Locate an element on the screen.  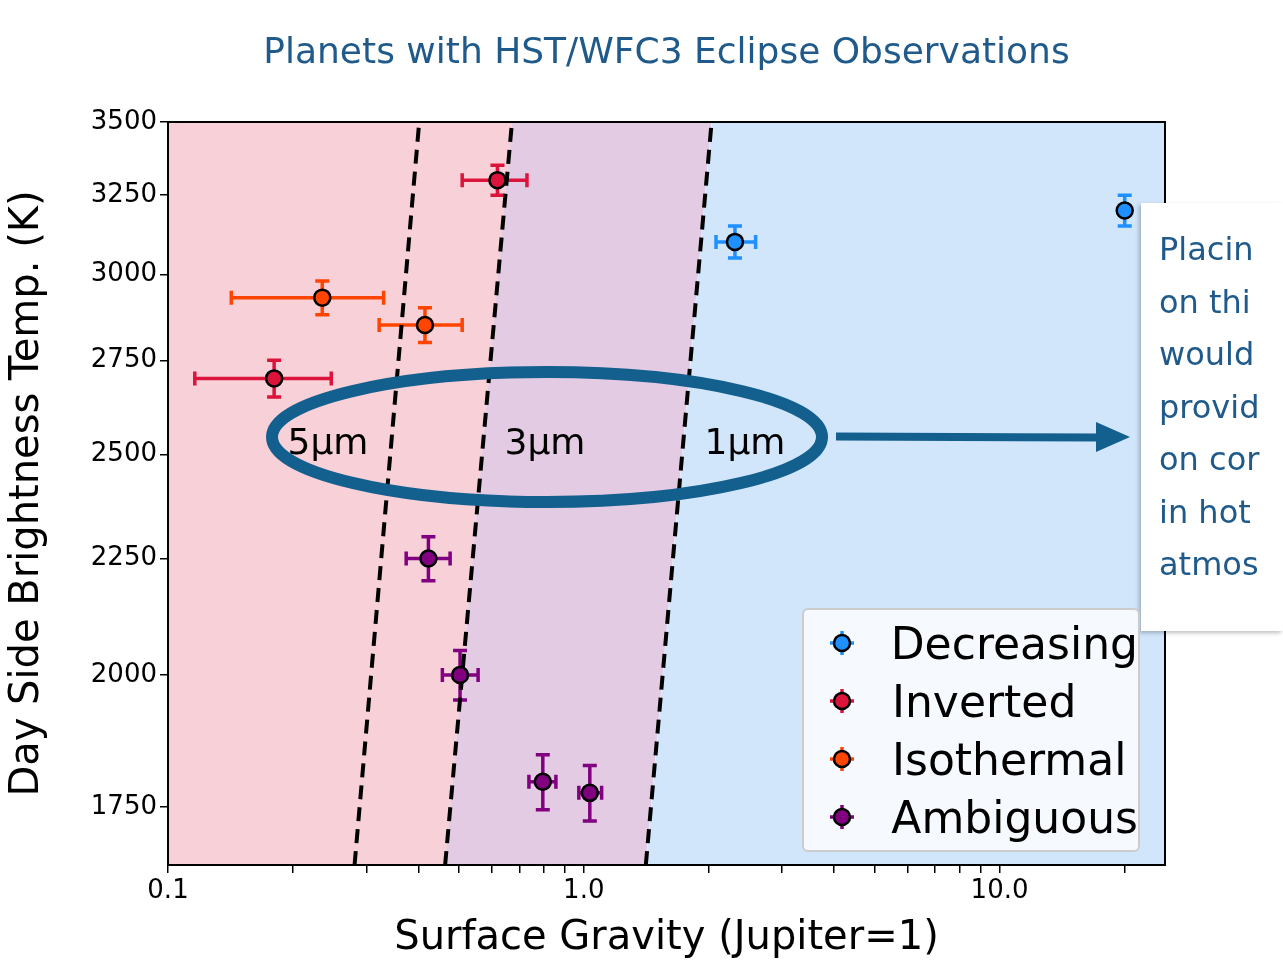
y-tick-label: 2000 is located at coordinates (123, 672).